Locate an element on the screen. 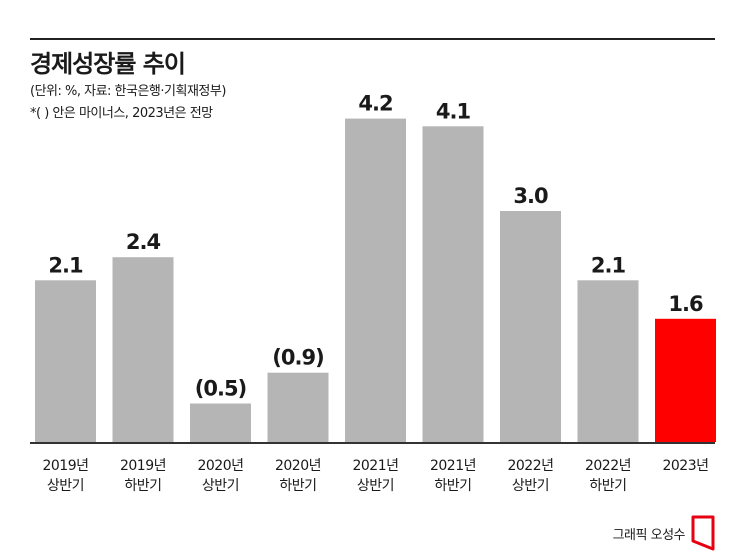 The image size is (745, 558). data-label-1: 2.4 is located at coordinates (143, 242).